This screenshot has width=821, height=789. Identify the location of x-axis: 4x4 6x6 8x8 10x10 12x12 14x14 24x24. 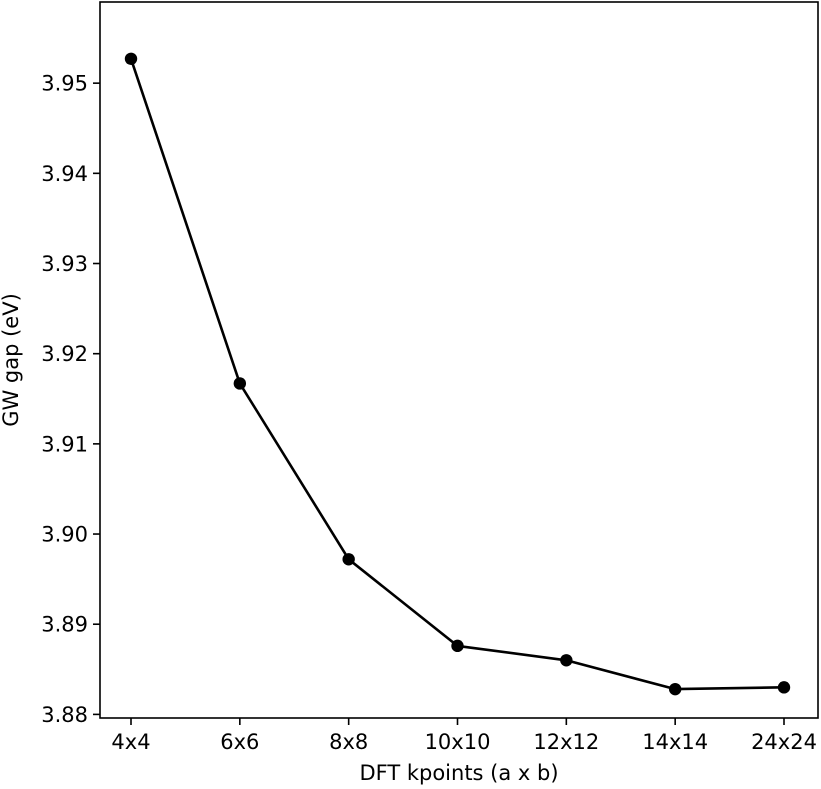
(464, 736).